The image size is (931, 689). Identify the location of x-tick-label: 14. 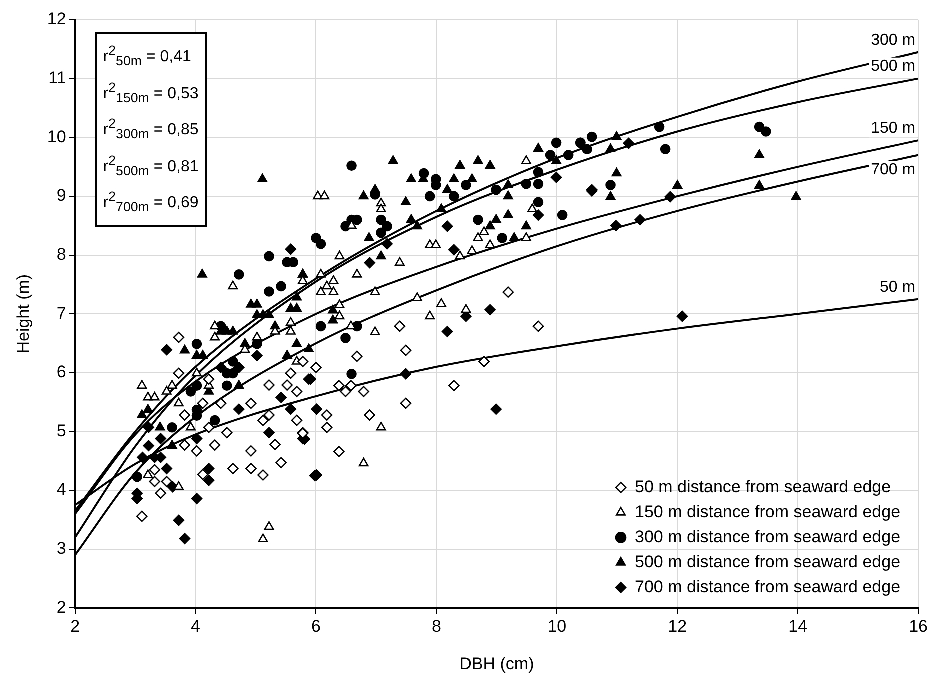
(798, 626).